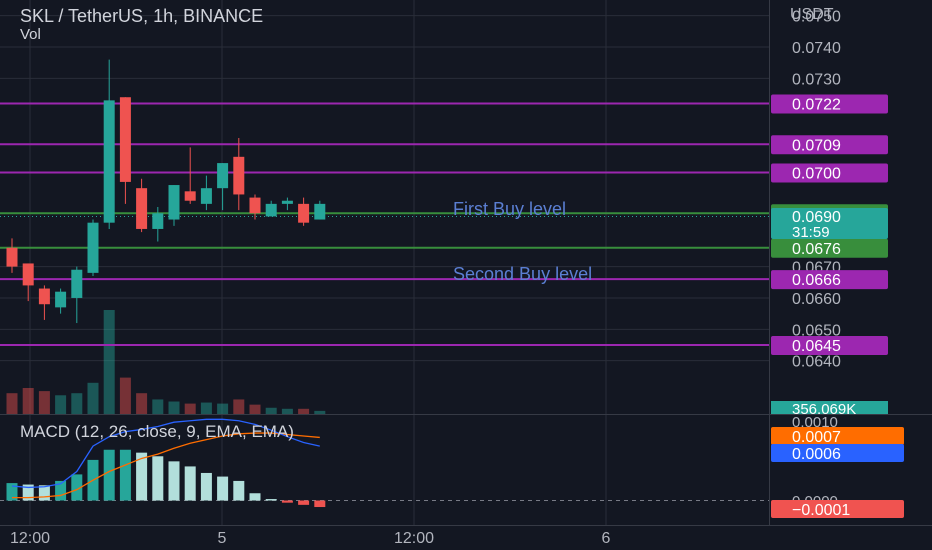 The height and width of the screenshot is (550, 932). I want to click on first-buy-annotation: First Buy level, so click(509, 209).